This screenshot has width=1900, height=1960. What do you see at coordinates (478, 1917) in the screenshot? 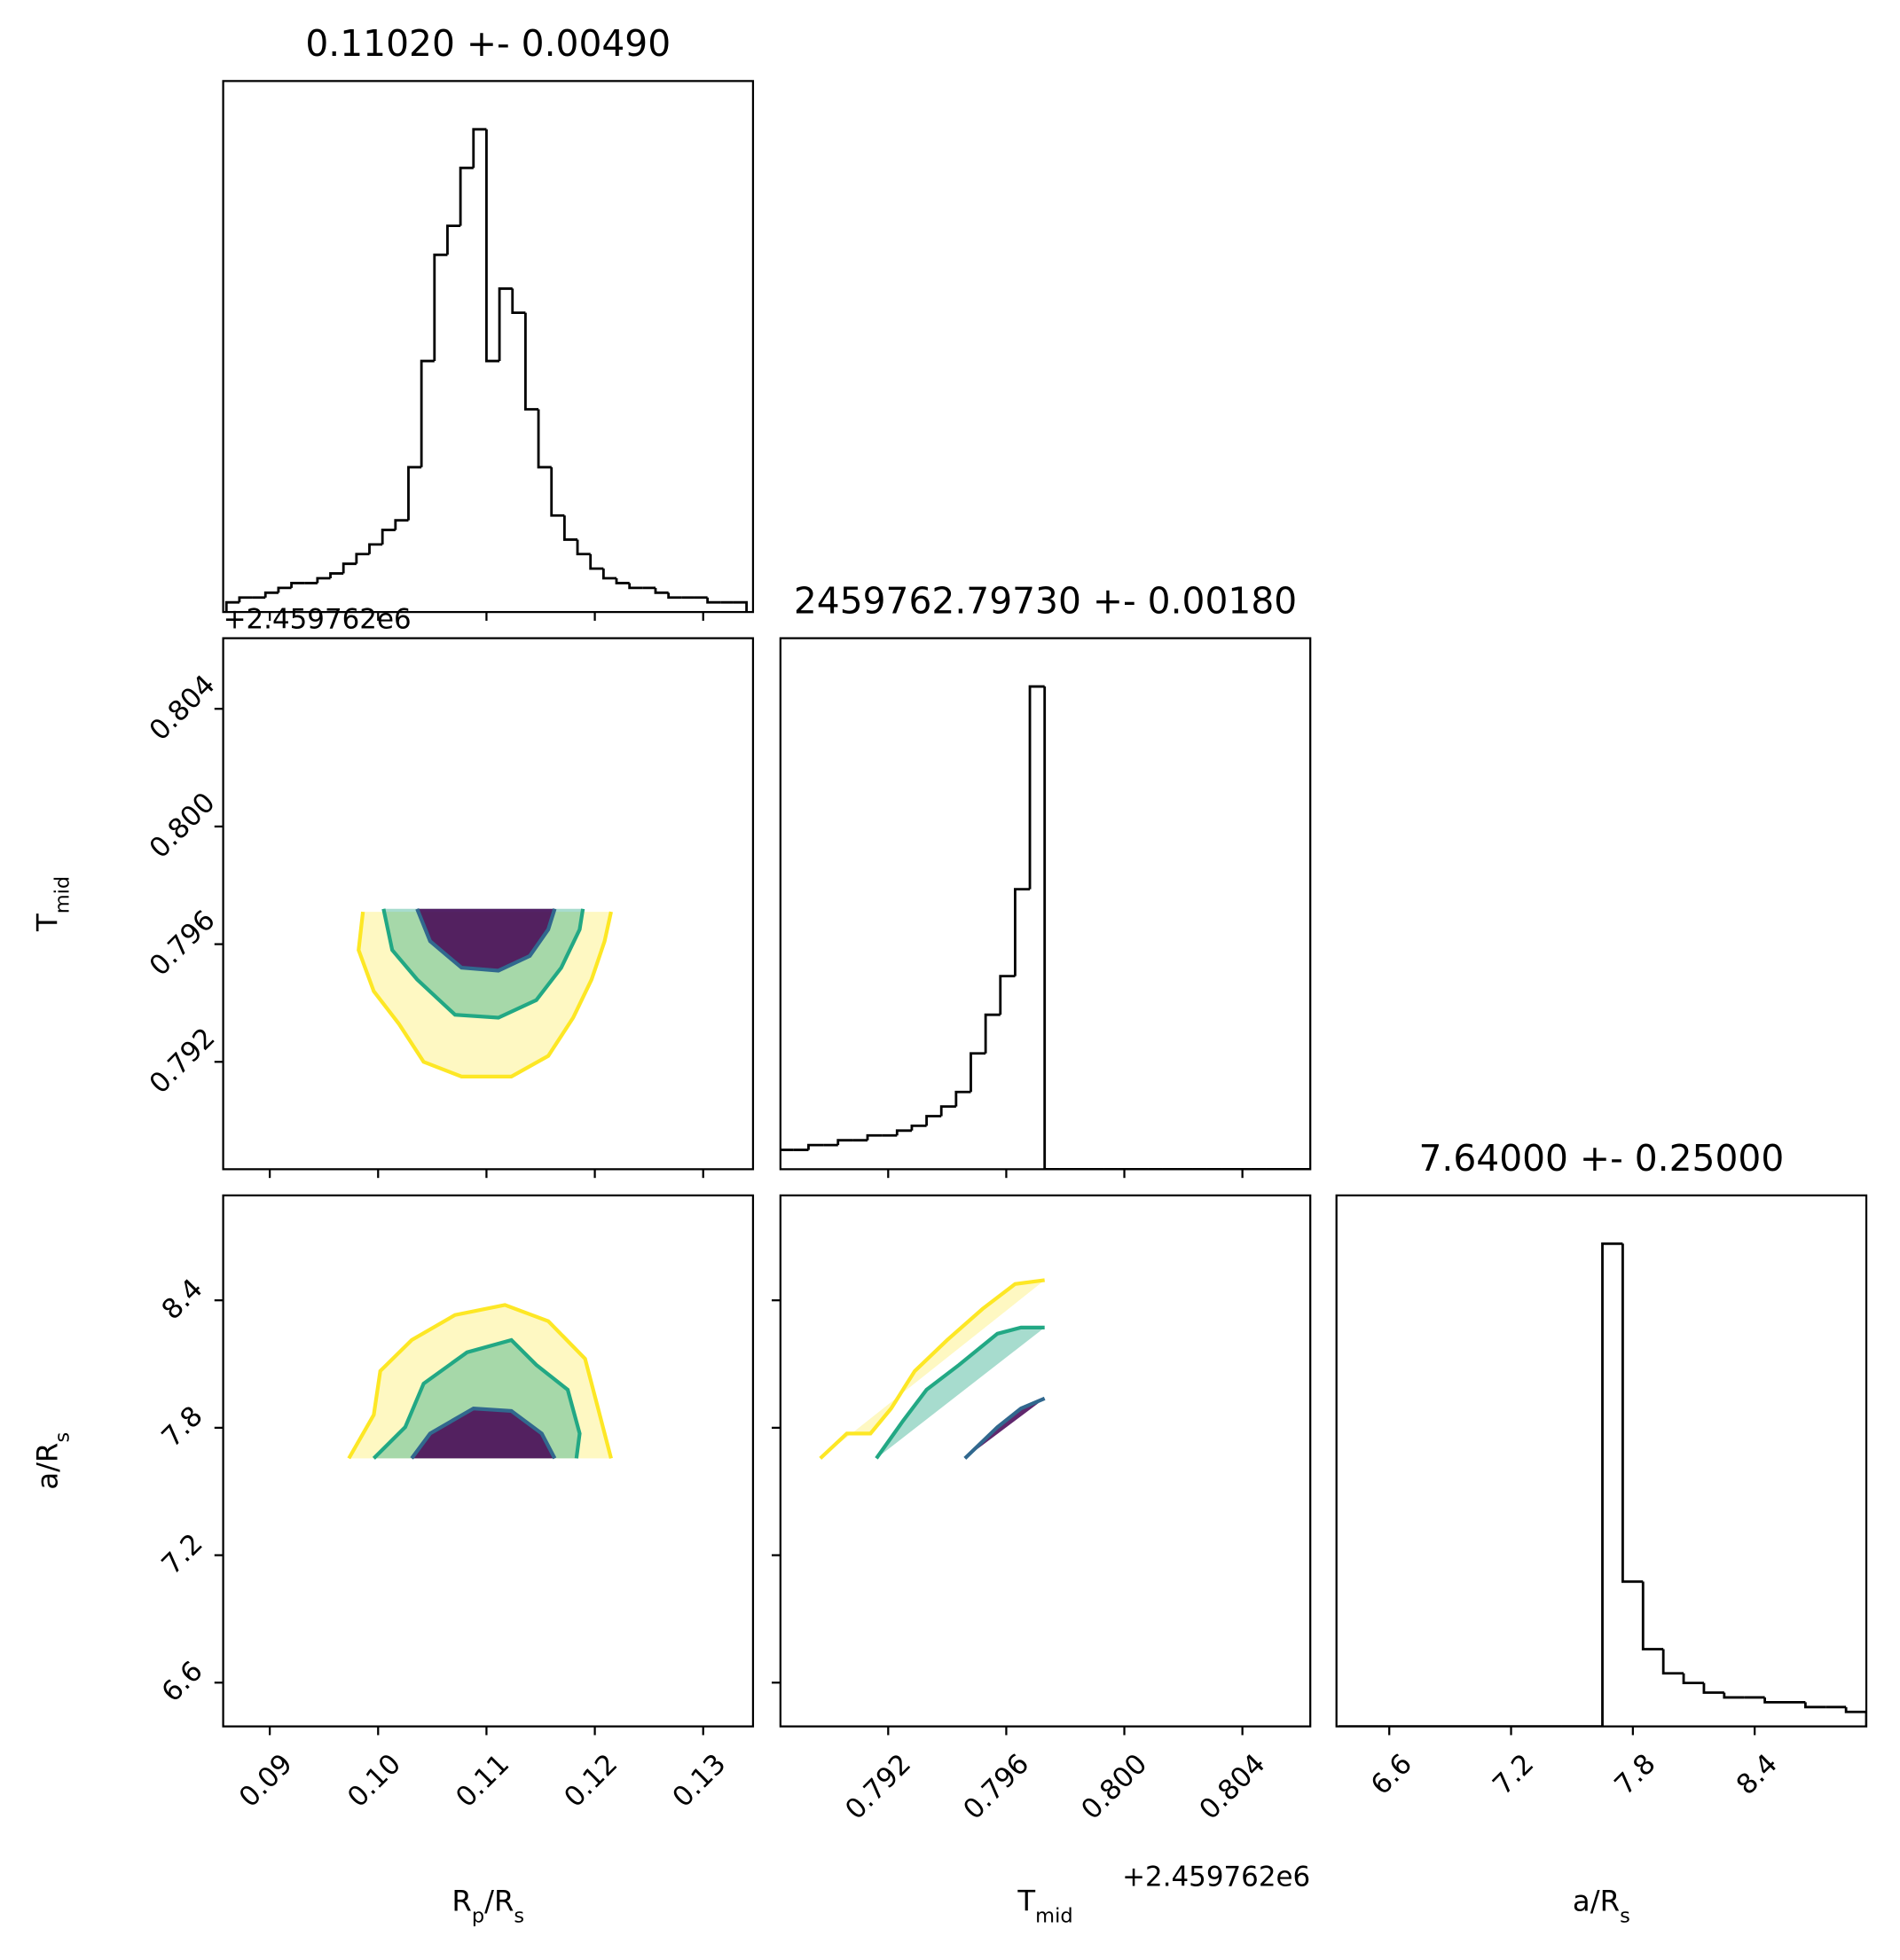
I see `x-axis-label-part: p` at bounding box center [478, 1917].